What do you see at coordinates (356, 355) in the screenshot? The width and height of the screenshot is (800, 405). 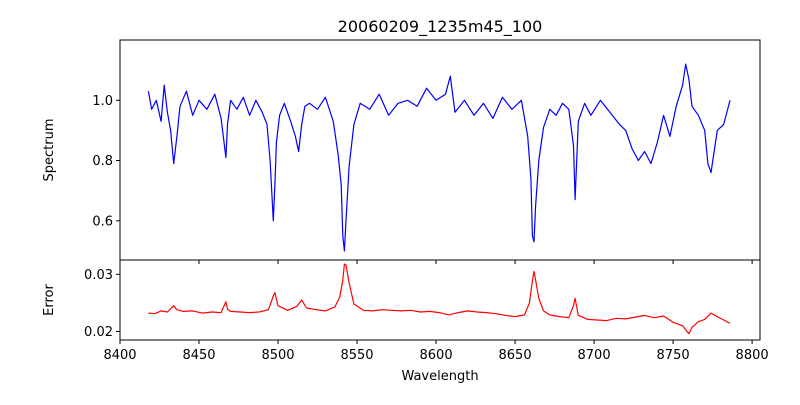 I see `error-xtick-label: 8550` at bounding box center [356, 355].